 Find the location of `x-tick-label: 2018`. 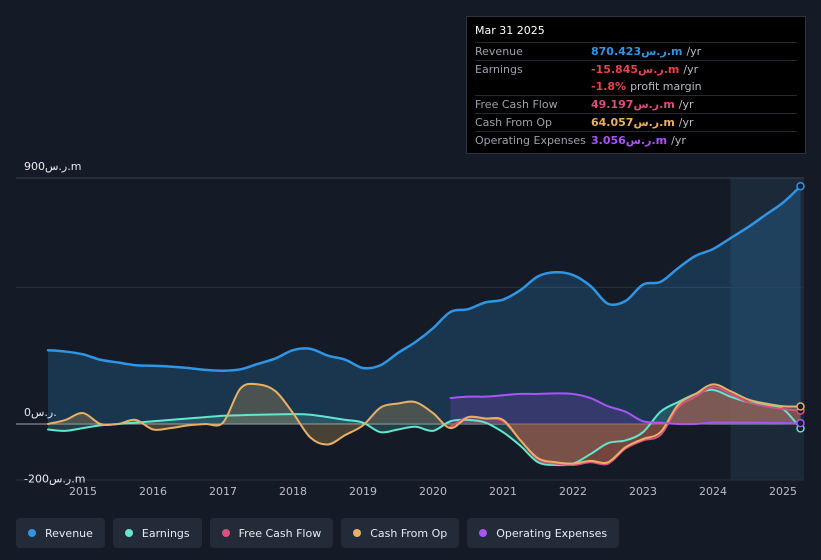

x-tick-label: 2018 is located at coordinates (293, 491).